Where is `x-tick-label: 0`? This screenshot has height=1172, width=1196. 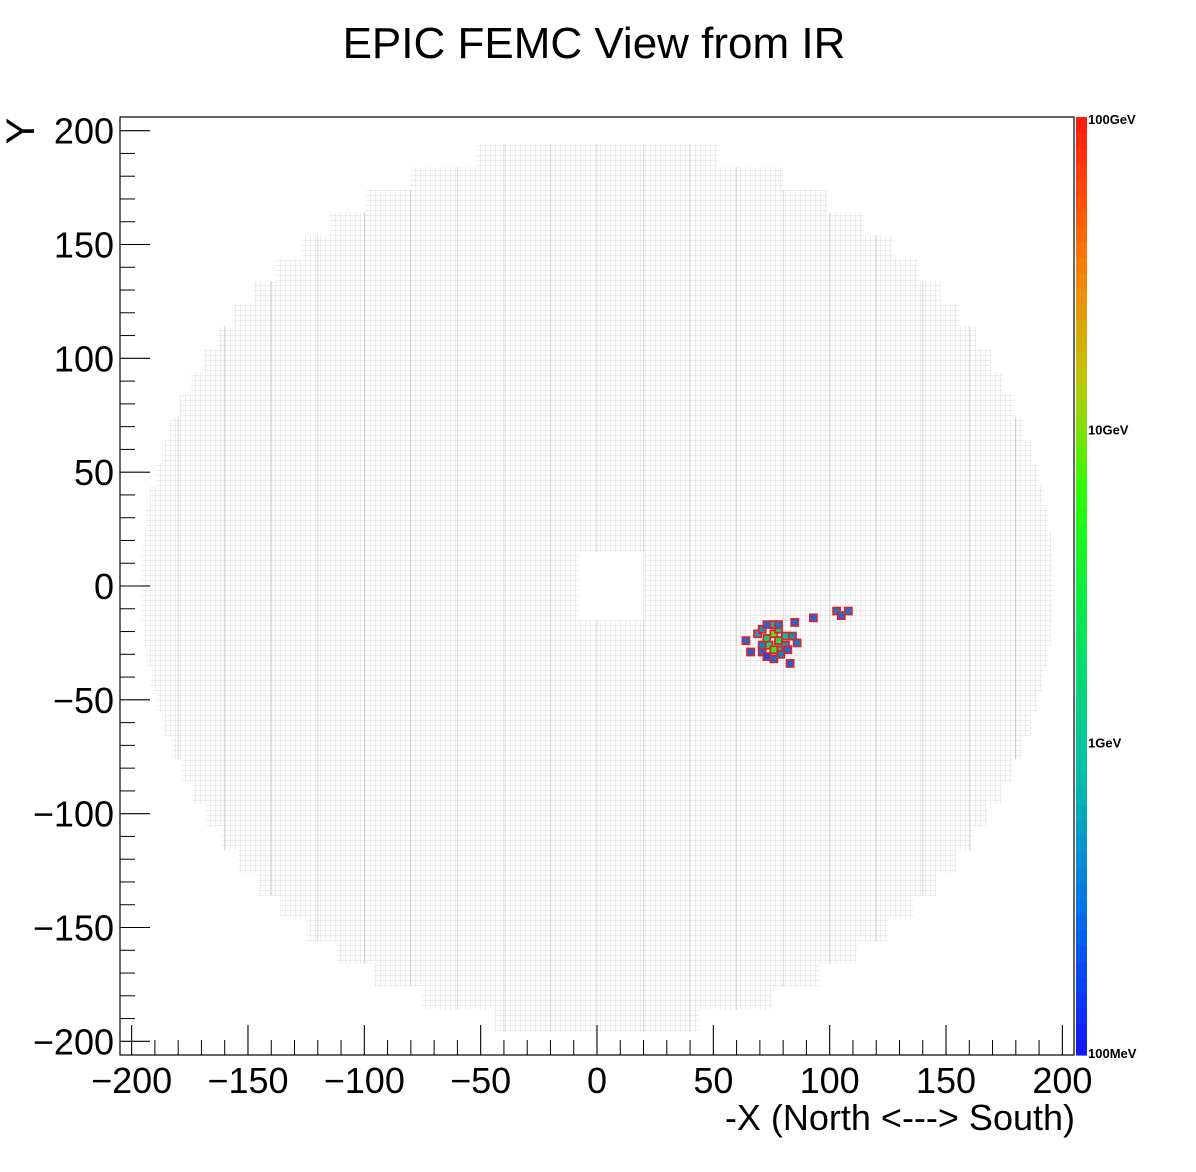
x-tick-label: 0 is located at coordinates (597, 1080).